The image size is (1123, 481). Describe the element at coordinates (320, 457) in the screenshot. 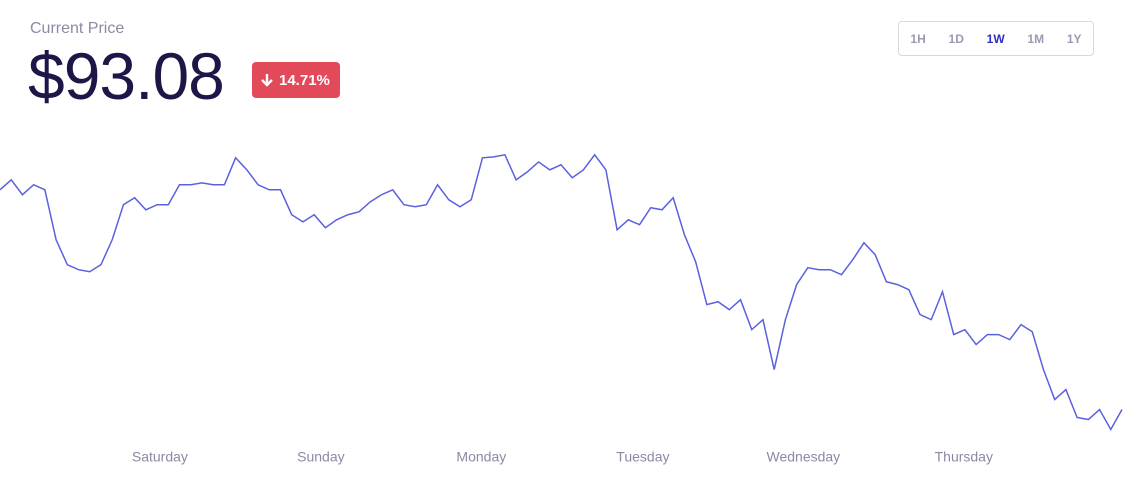

I see `x-tick-label: Sunday` at that location.